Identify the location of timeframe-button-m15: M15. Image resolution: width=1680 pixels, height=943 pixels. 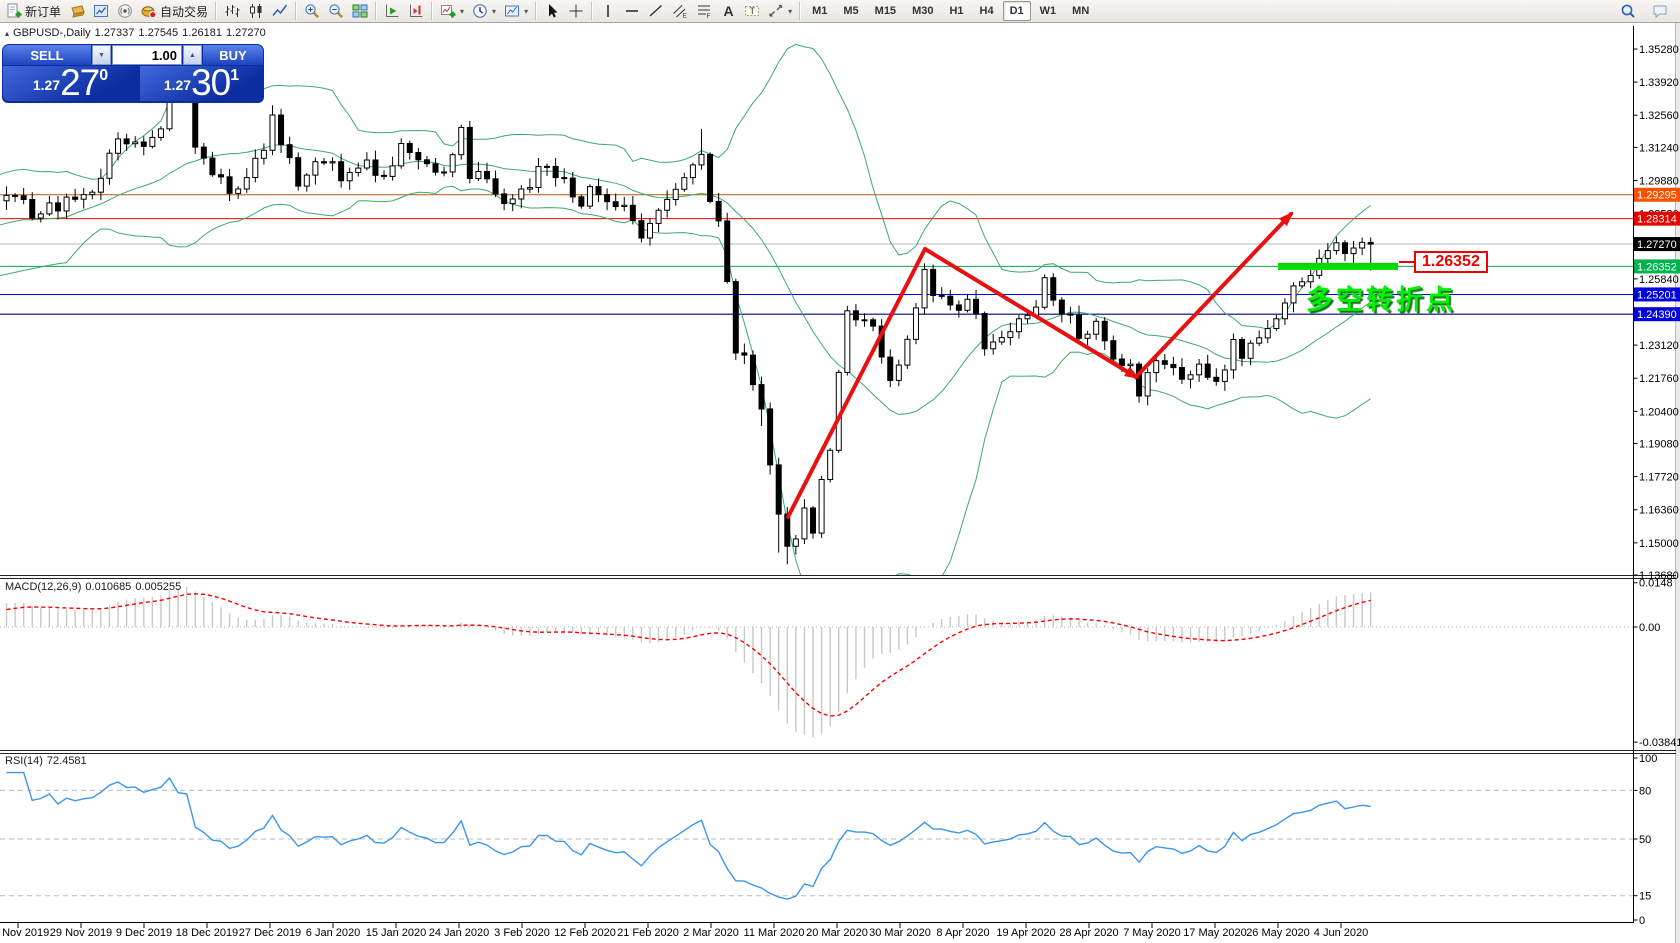
(885, 11).